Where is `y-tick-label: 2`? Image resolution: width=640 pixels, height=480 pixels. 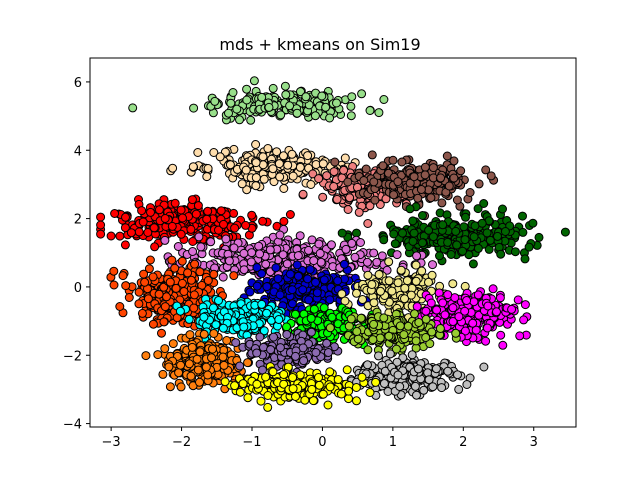 y-tick-label: 2 is located at coordinates (78, 220).